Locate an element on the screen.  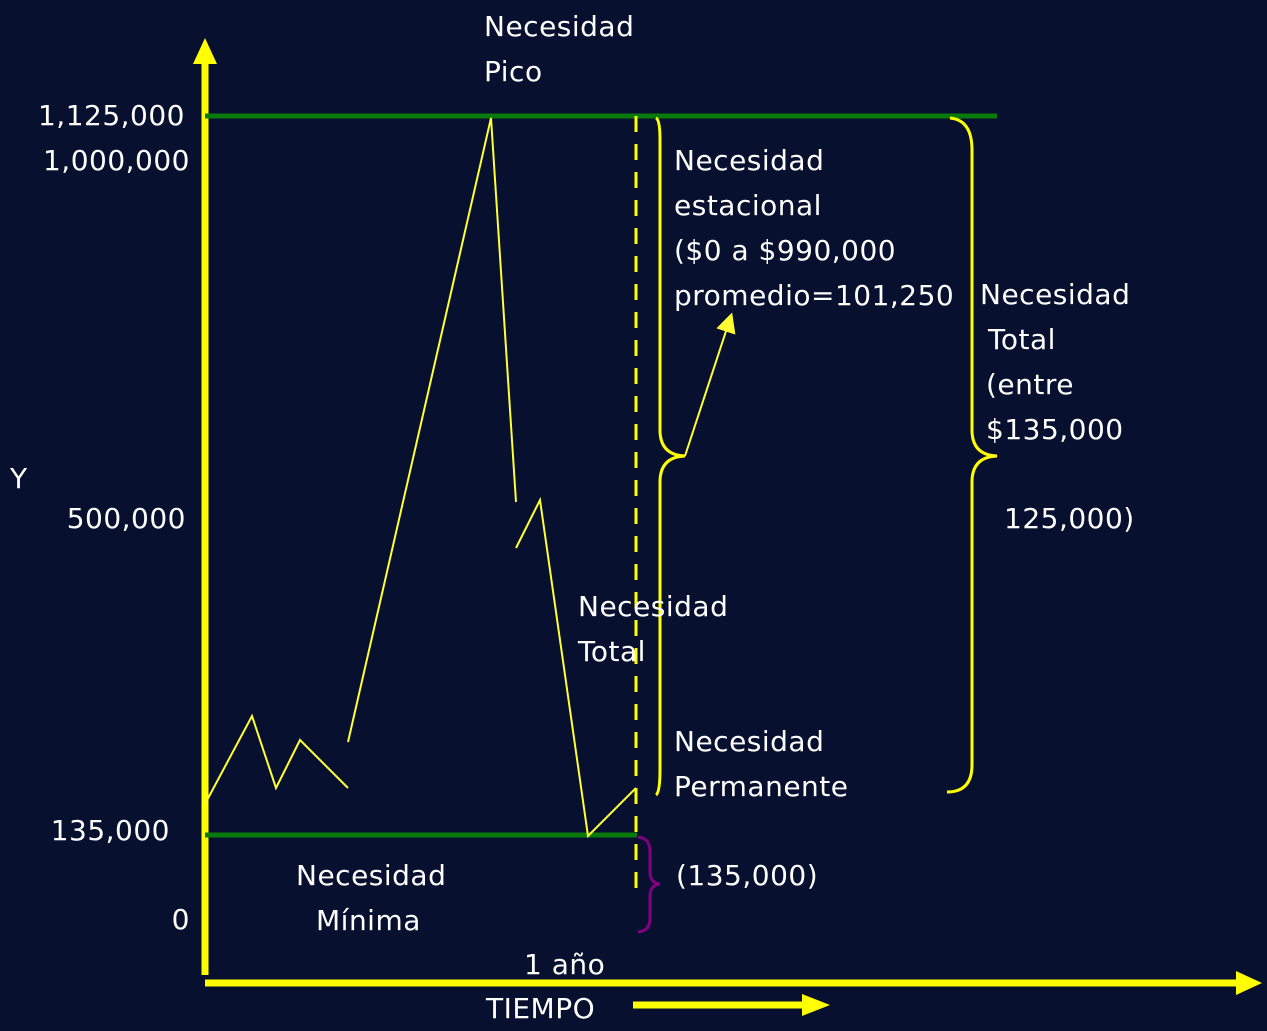
y-tick-label: 135,000 is located at coordinates (110, 830).